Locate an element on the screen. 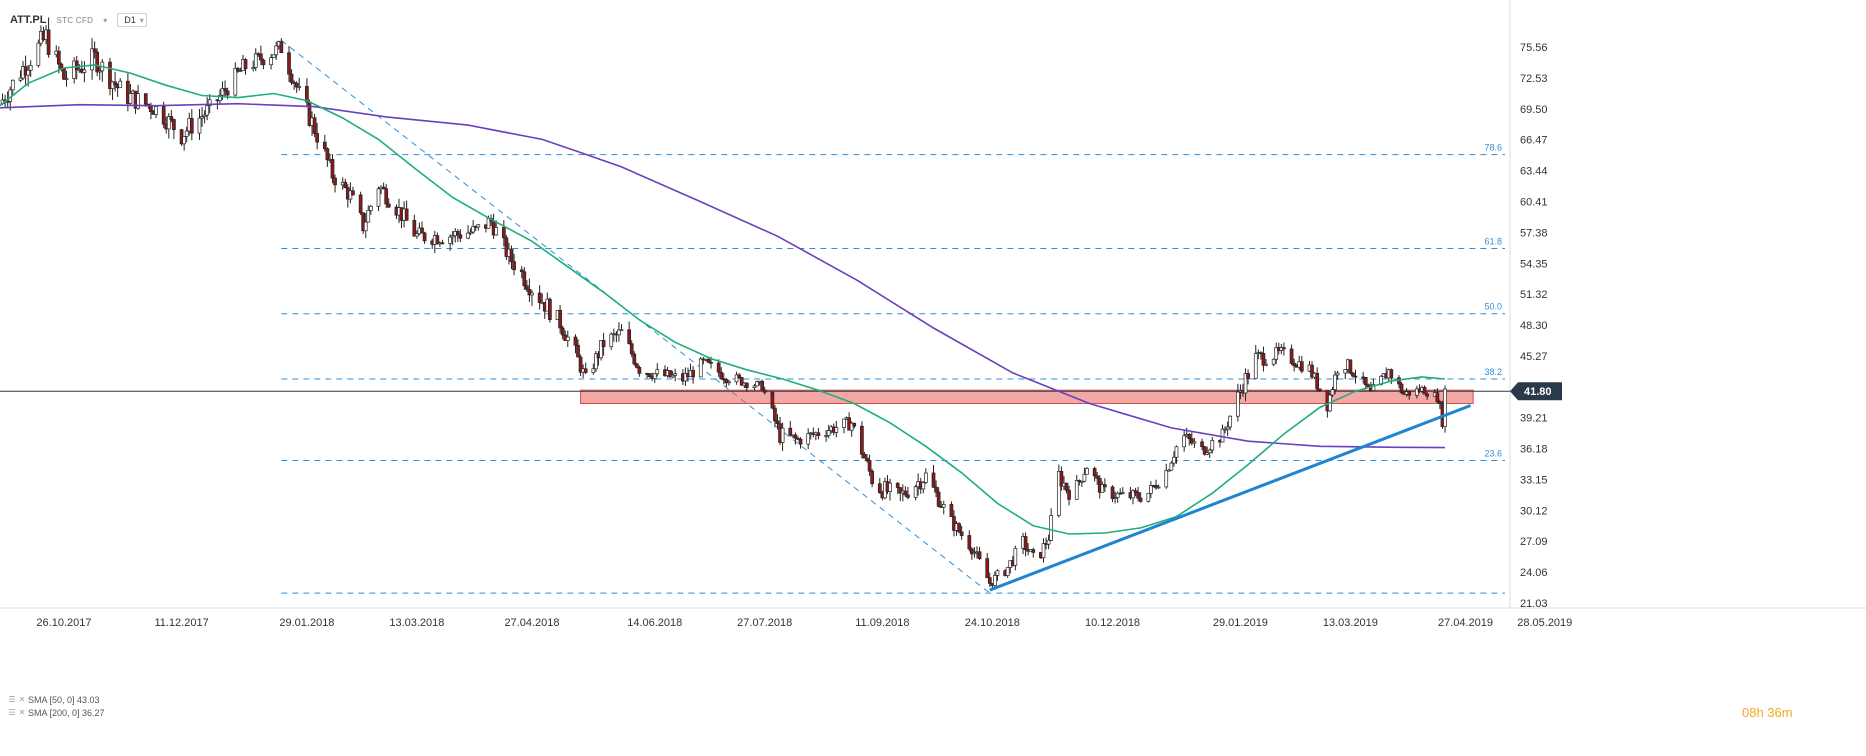 This screenshot has height=756, width=1866. candle-countdown: 08h 36m is located at coordinates (1767, 712).